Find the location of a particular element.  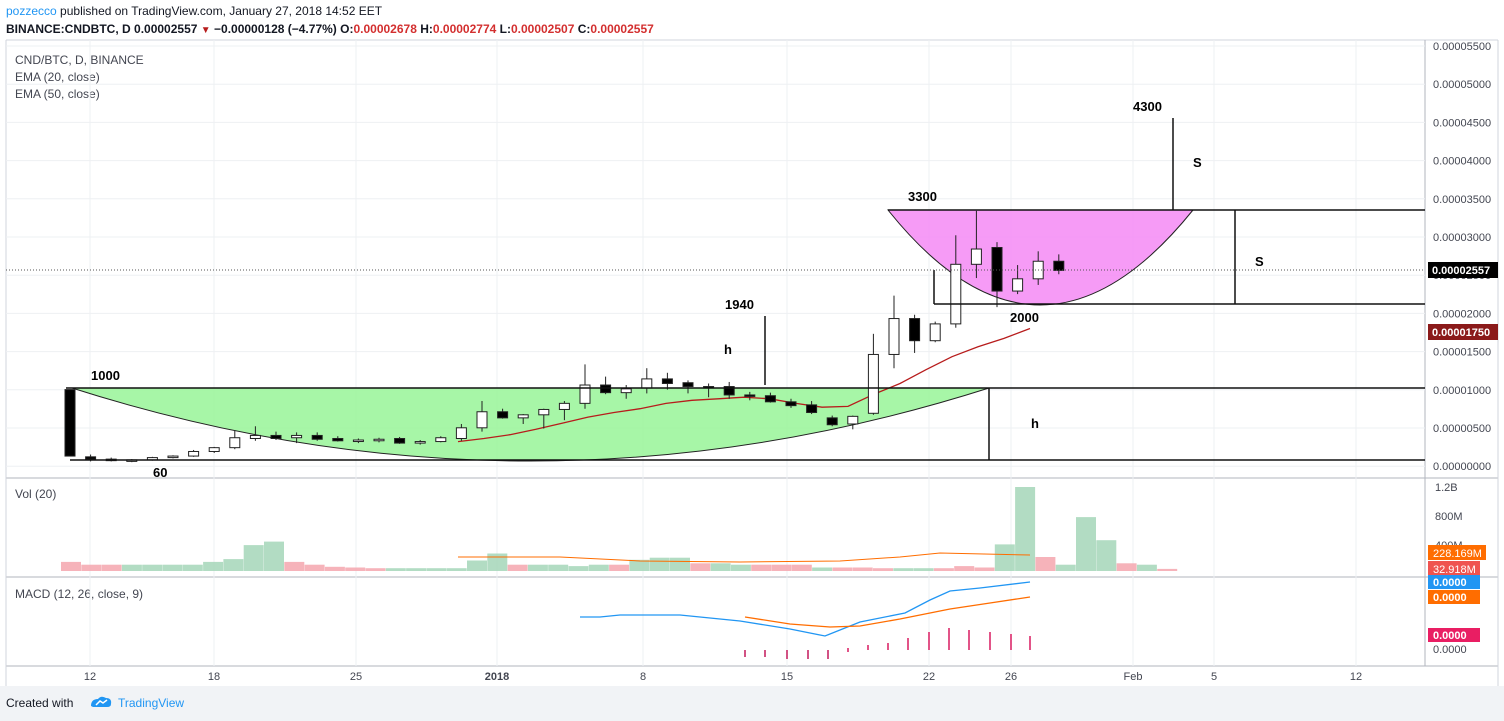

author-link: pozzecco is located at coordinates (31, 11).